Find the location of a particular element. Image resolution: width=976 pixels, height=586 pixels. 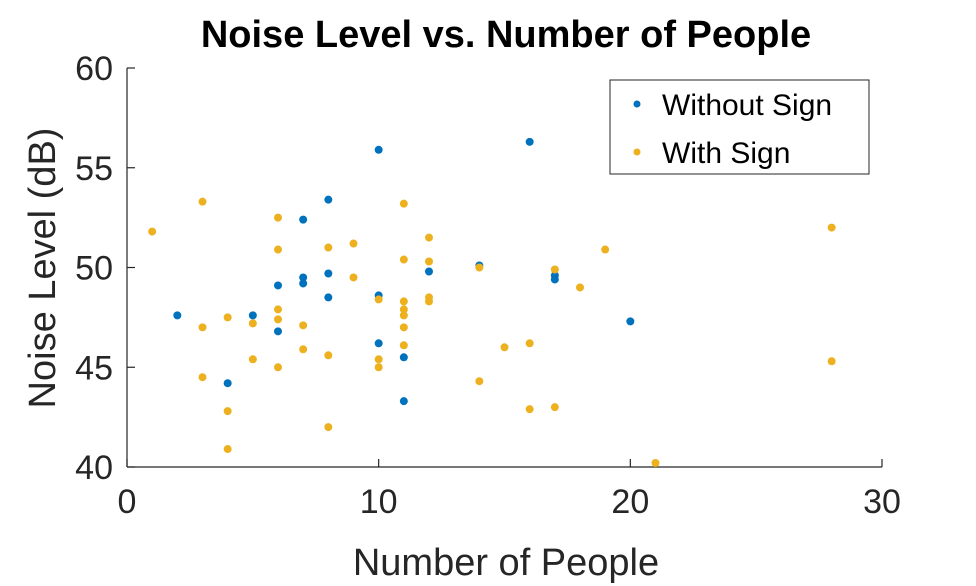

x-tick-label: 30 is located at coordinates (882, 502).